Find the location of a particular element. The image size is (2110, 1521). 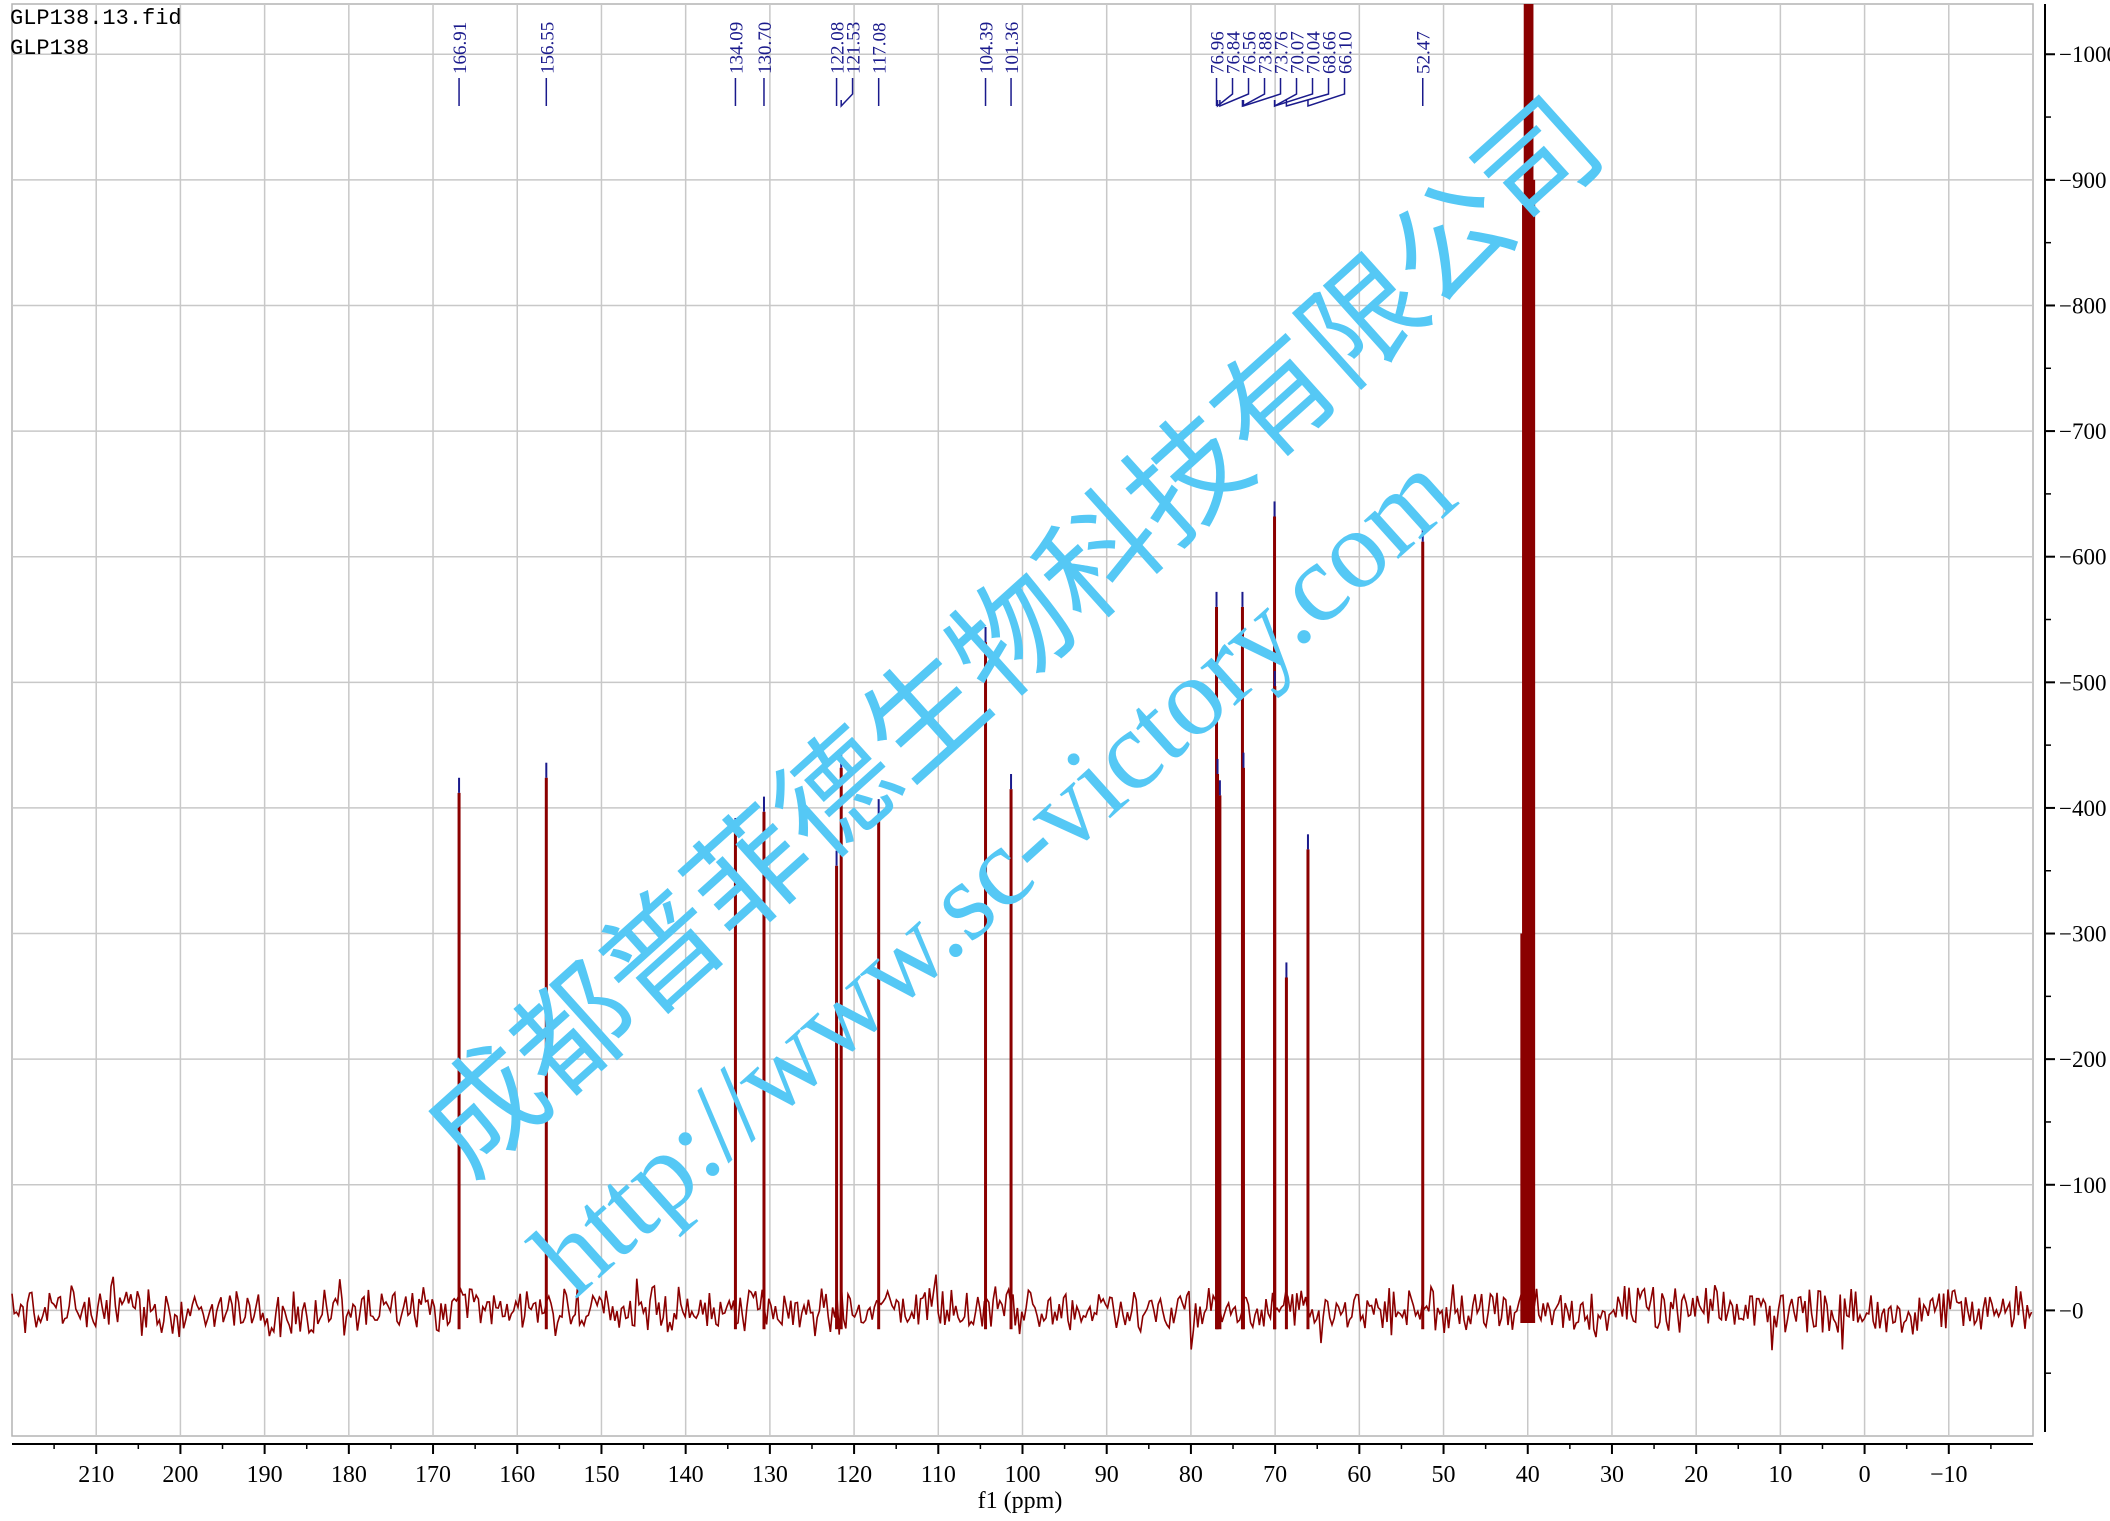

x-tick-label: 50 is located at coordinates (1444, 1475).